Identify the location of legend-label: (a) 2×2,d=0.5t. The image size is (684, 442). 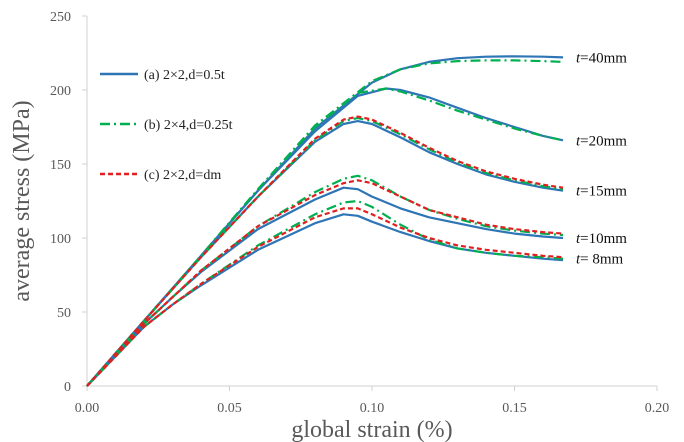
(184, 75).